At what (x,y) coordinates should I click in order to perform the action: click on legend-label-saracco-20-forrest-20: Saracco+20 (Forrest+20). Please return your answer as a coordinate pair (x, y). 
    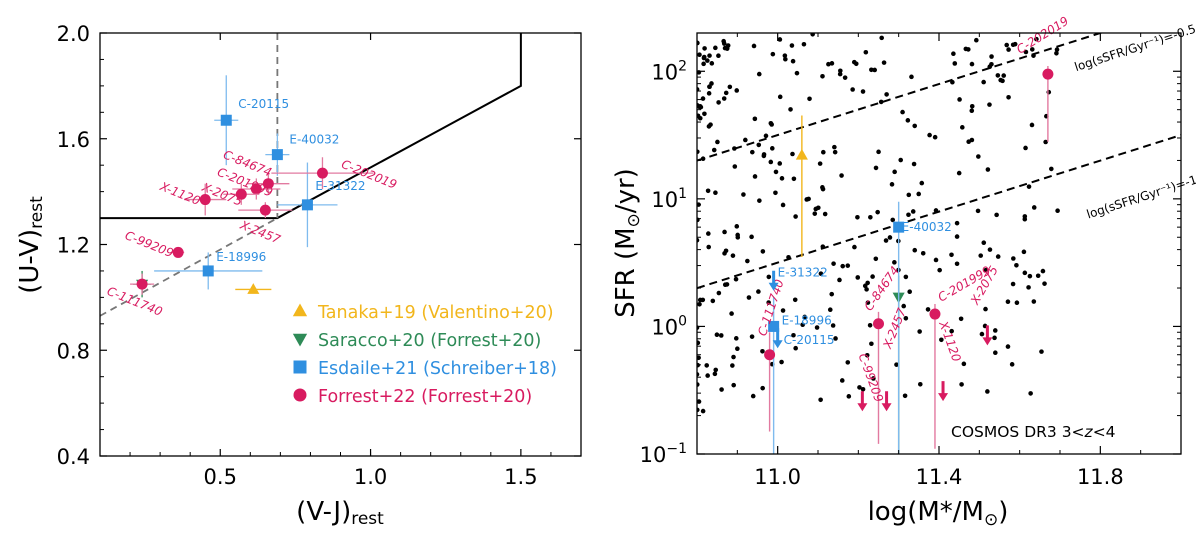
    Looking at the image, I should click on (429, 341).